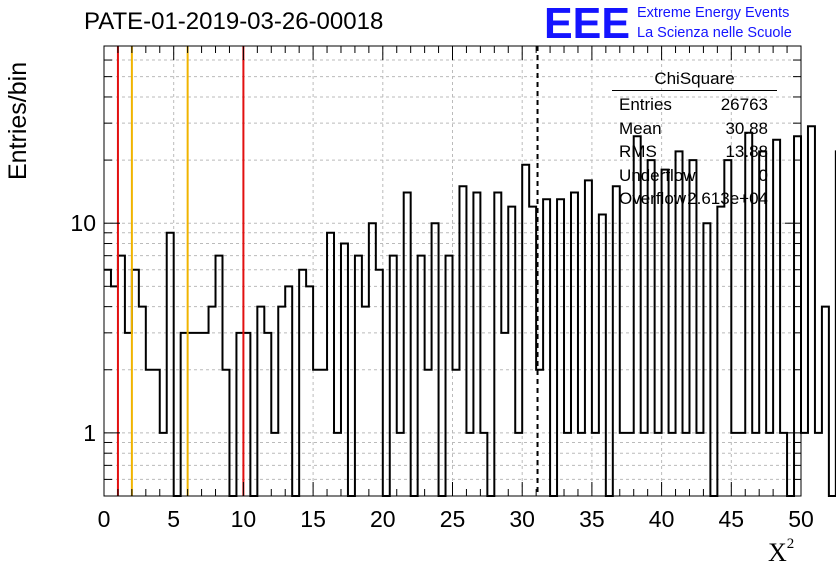 The width and height of the screenshot is (836, 572). Describe the element at coordinates (790, 544) in the screenshot. I see `x-axis-label-exponent: 2` at that location.